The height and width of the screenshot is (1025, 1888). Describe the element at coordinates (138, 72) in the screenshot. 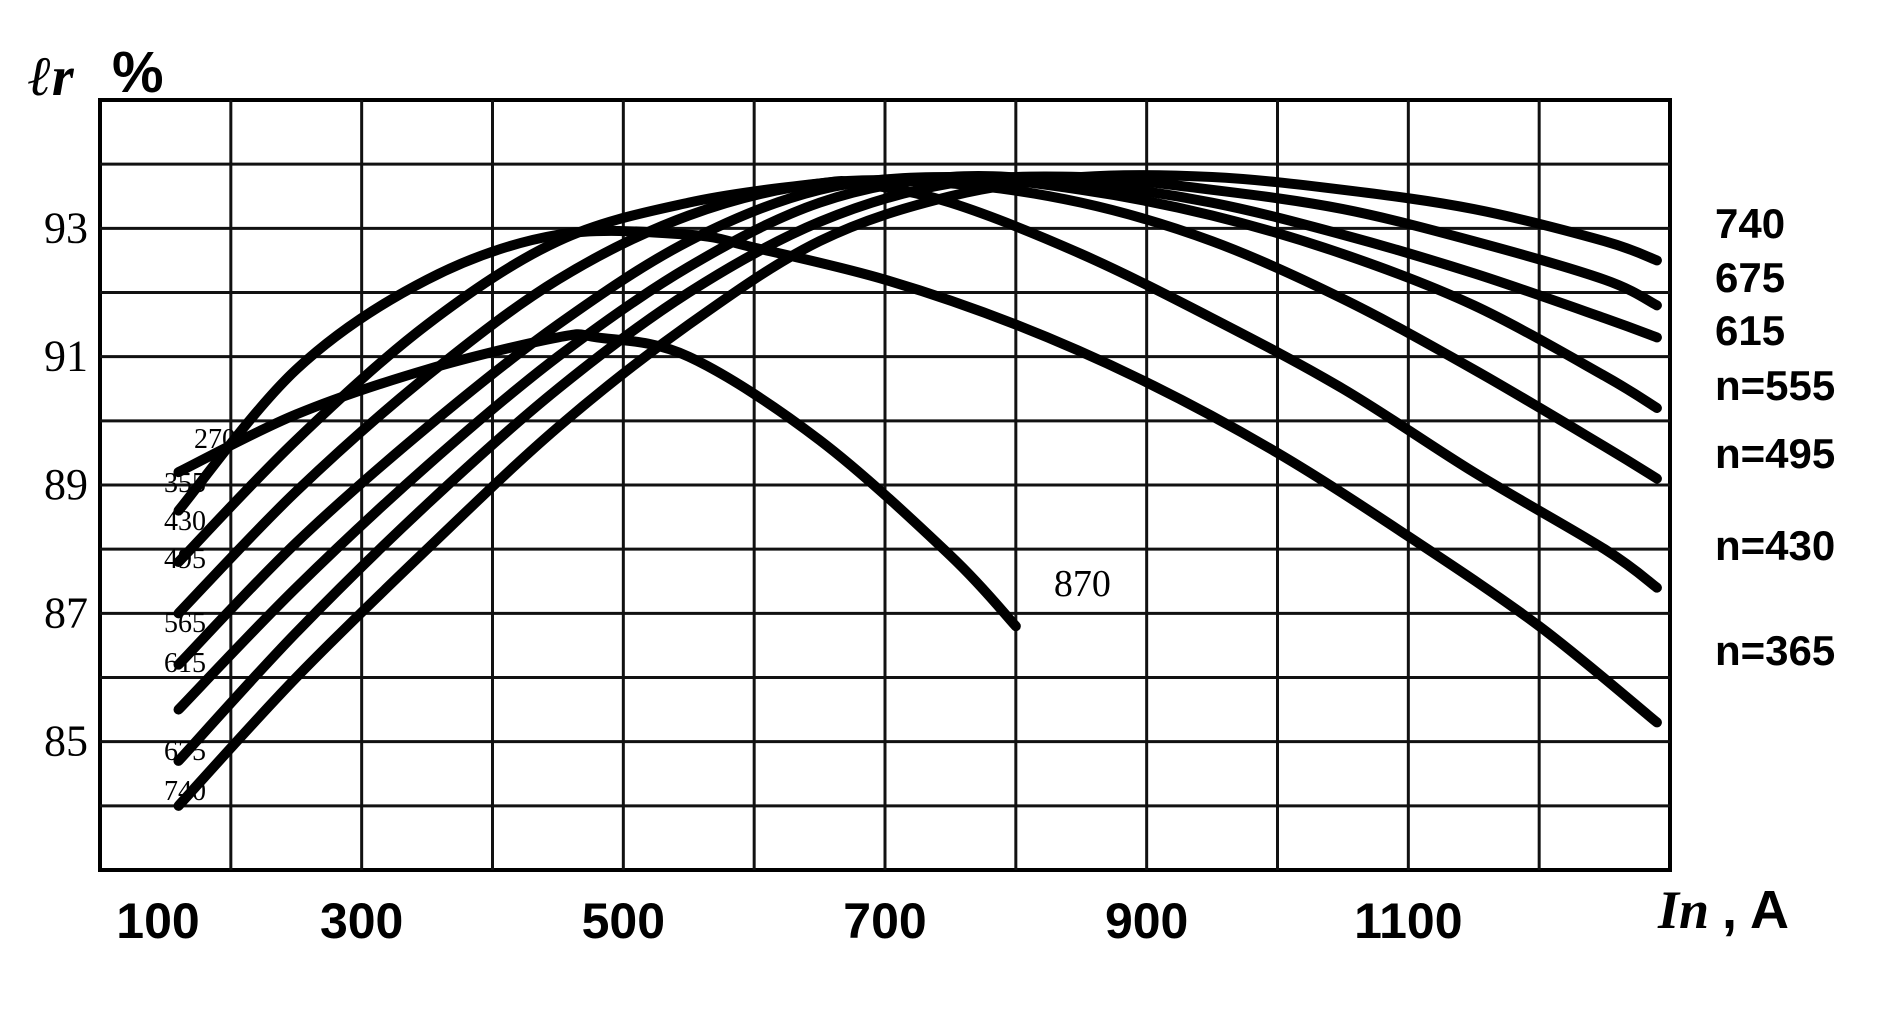

I see `y-axis-unit: %` at that location.